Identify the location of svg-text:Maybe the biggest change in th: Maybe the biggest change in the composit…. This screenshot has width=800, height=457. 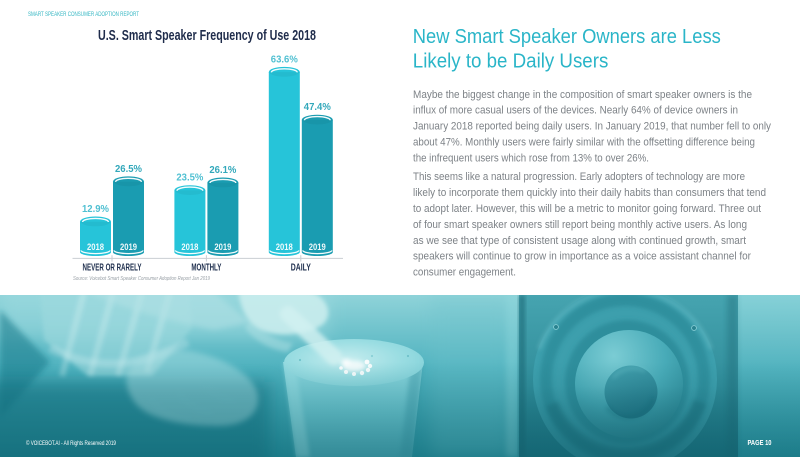
(582, 95).